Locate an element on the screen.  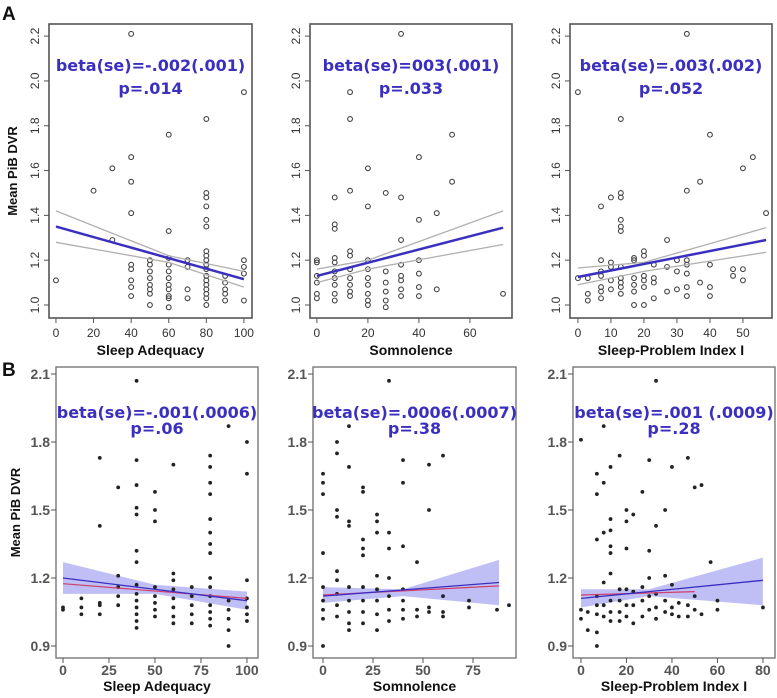
confidence-band is located at coordinates (672, 582).